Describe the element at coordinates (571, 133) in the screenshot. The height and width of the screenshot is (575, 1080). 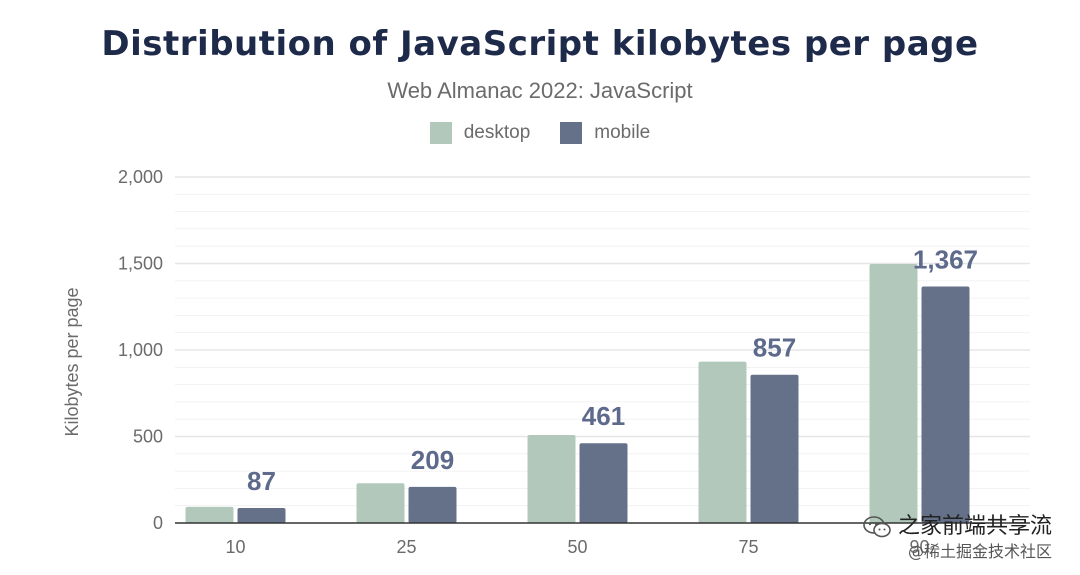
I see `legend-swatch-mobile` at that location.